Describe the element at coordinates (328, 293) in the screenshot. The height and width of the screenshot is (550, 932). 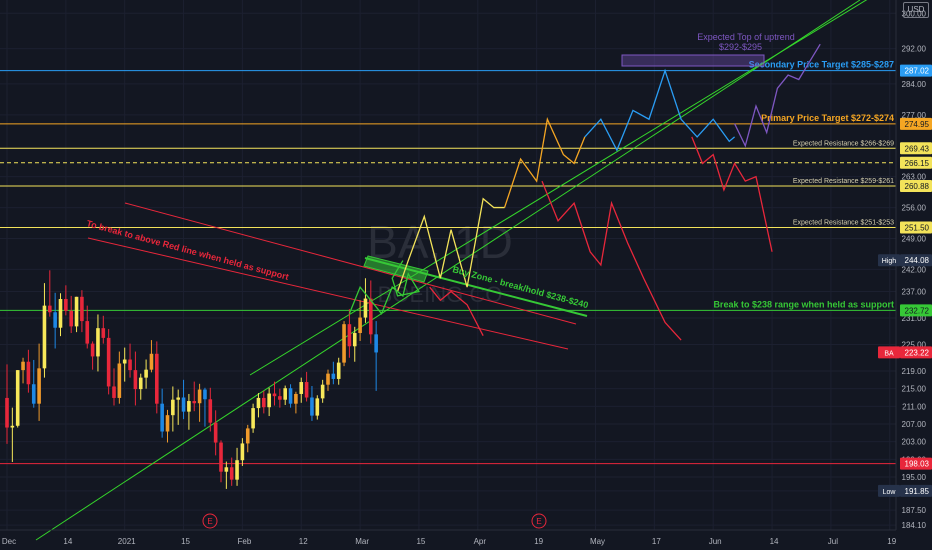
I see `red-line-lower` at that location.